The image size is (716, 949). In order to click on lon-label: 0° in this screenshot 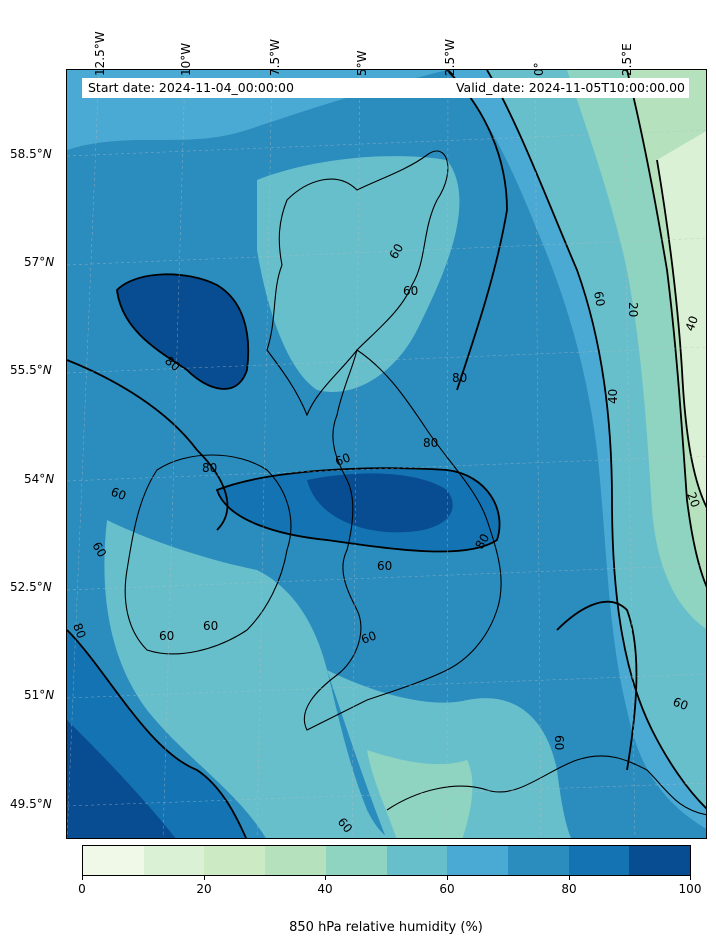, I will do `click(539, 69)`.